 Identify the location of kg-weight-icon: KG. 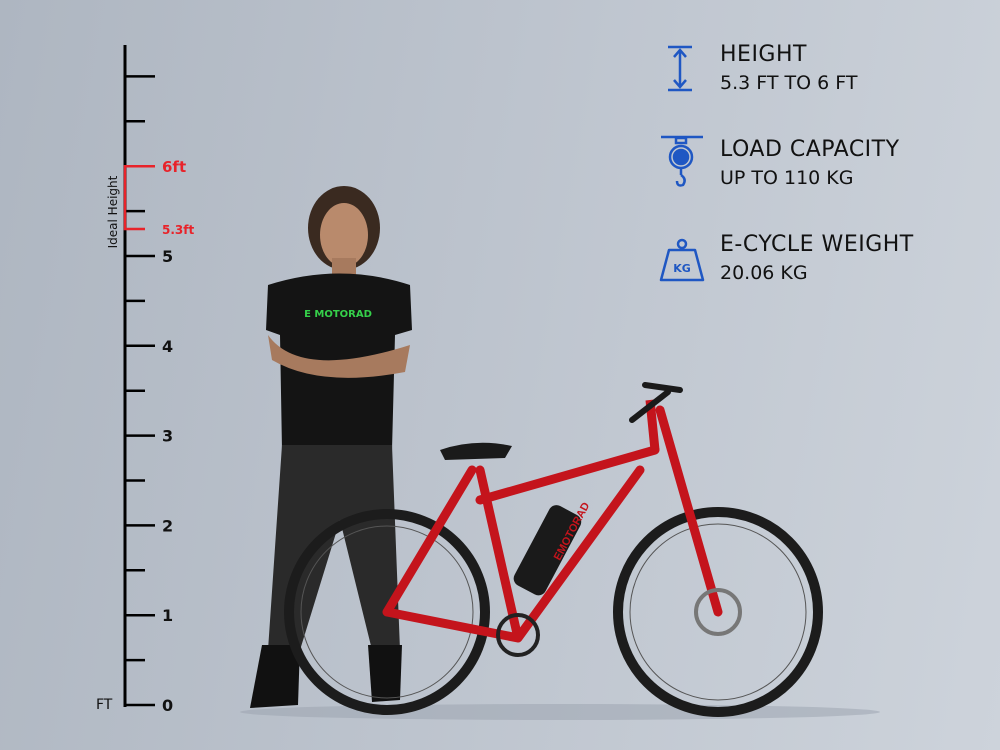
(682, 260).